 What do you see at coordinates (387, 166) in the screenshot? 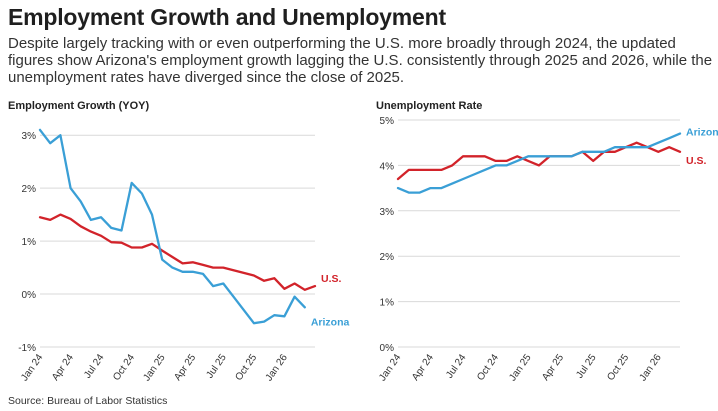
I see `y-tick-label: 4%` at bounding box center [387, 166].